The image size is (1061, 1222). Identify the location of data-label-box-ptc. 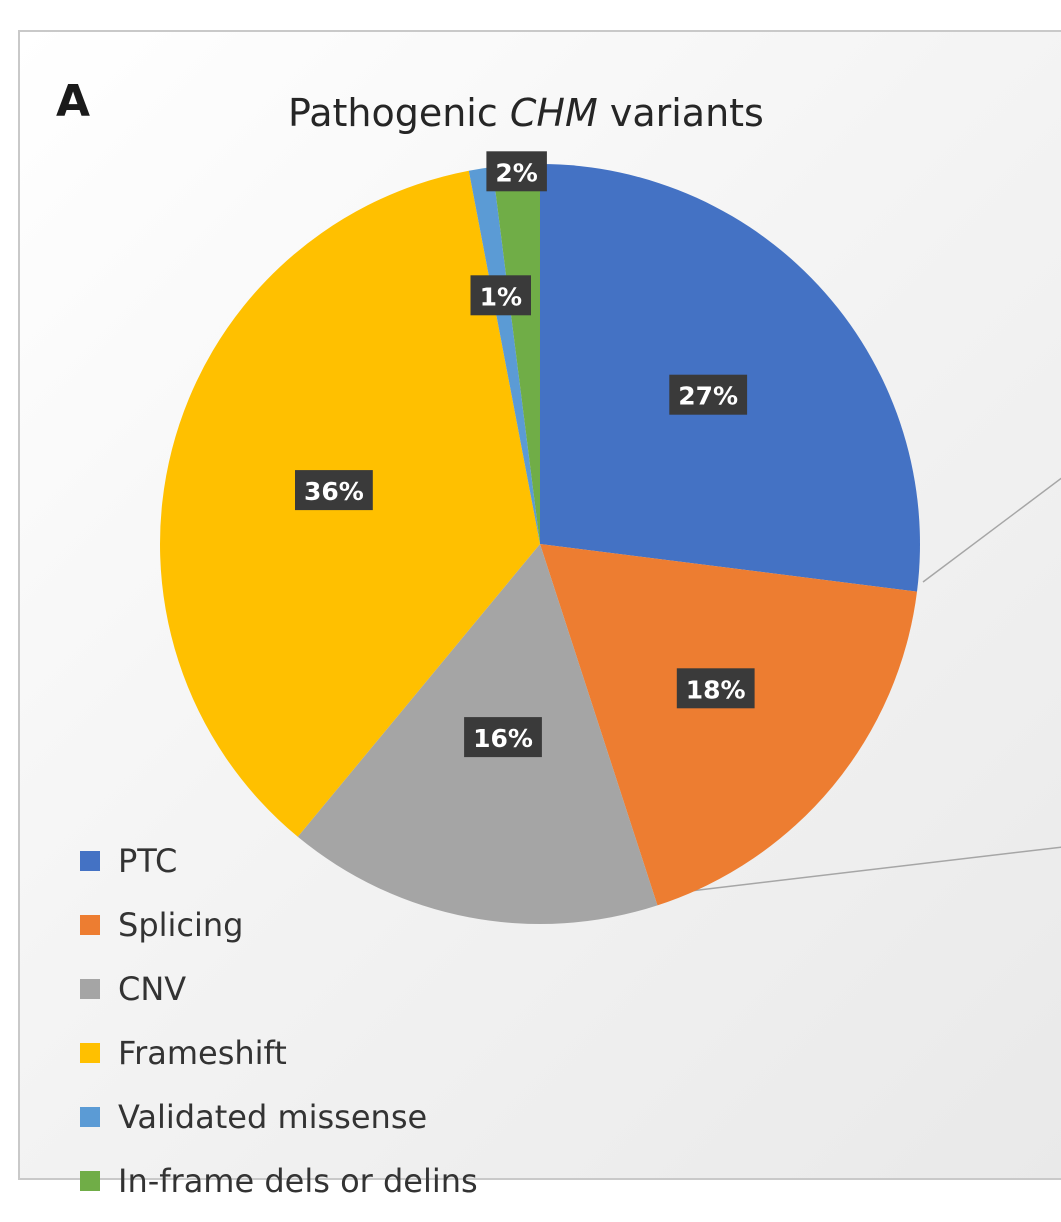
(708, 394).